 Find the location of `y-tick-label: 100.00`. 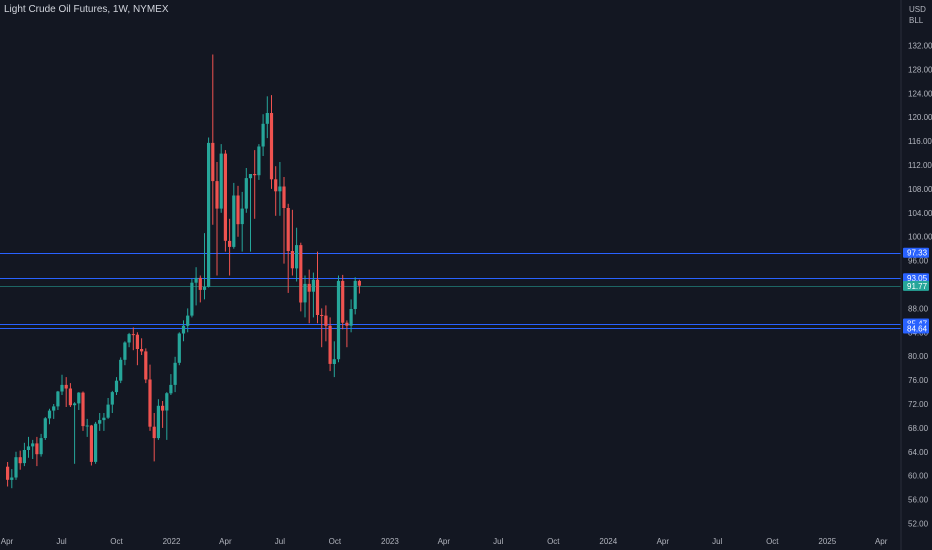

y-tick-label: 100.00 is located at coordinates (920, 237).